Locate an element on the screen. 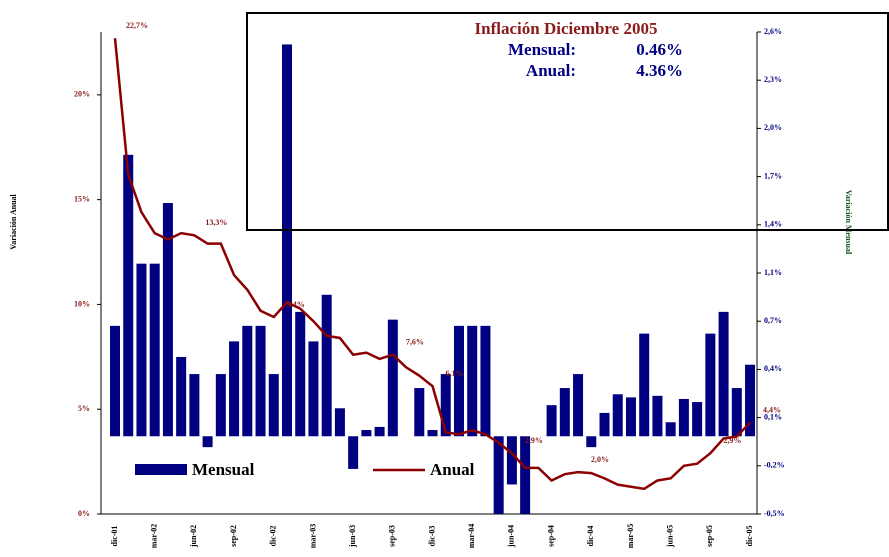 The width and height of the screenshot is (889, 557). y-tick-label: 0% is located at coordinates (84, 513).